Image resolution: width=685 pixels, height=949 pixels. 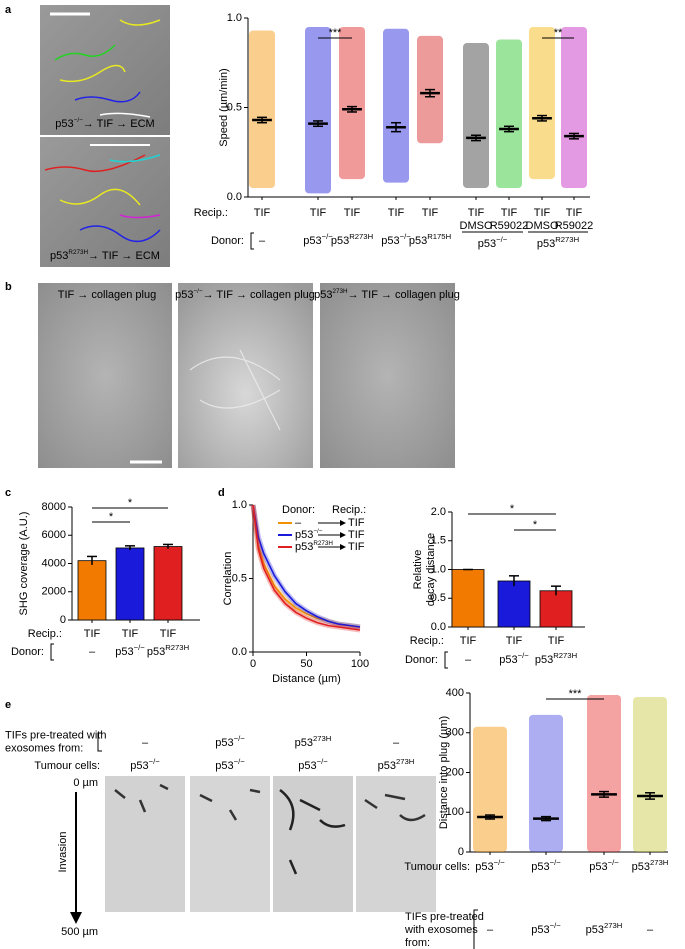 I want to click on x-tick-label: p53, so click(x=598, y=867).